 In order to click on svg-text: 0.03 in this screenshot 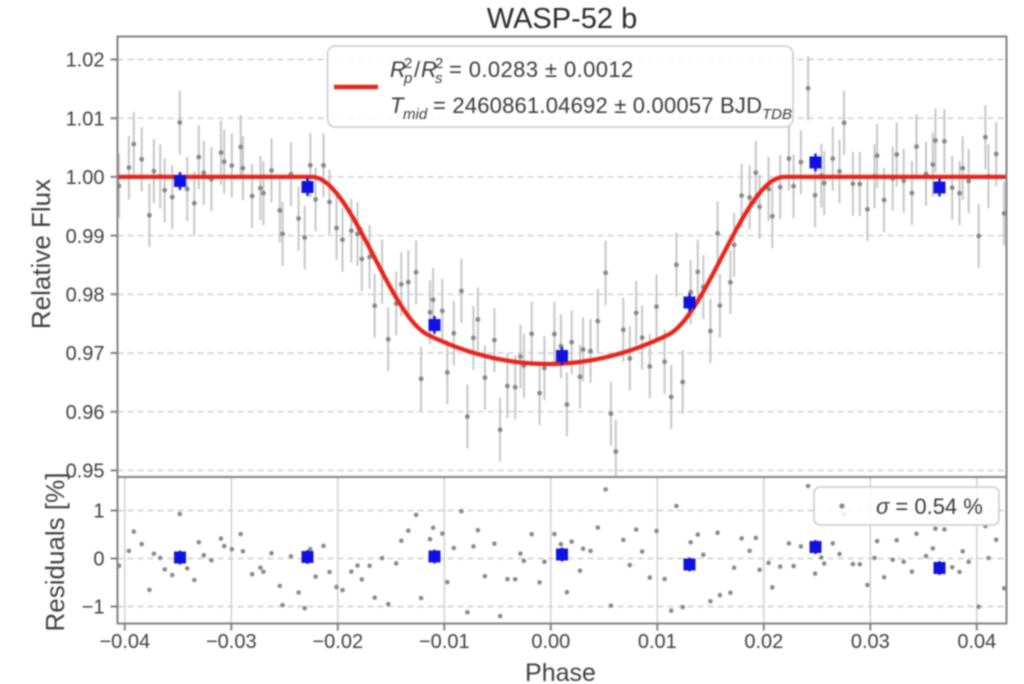, I will do `click(870, 642)`.